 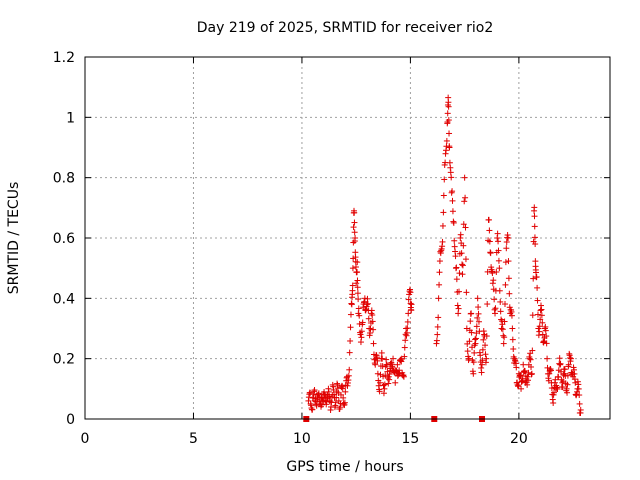 I want to click on x-tick-label: 15, so click(x=410, y=439).